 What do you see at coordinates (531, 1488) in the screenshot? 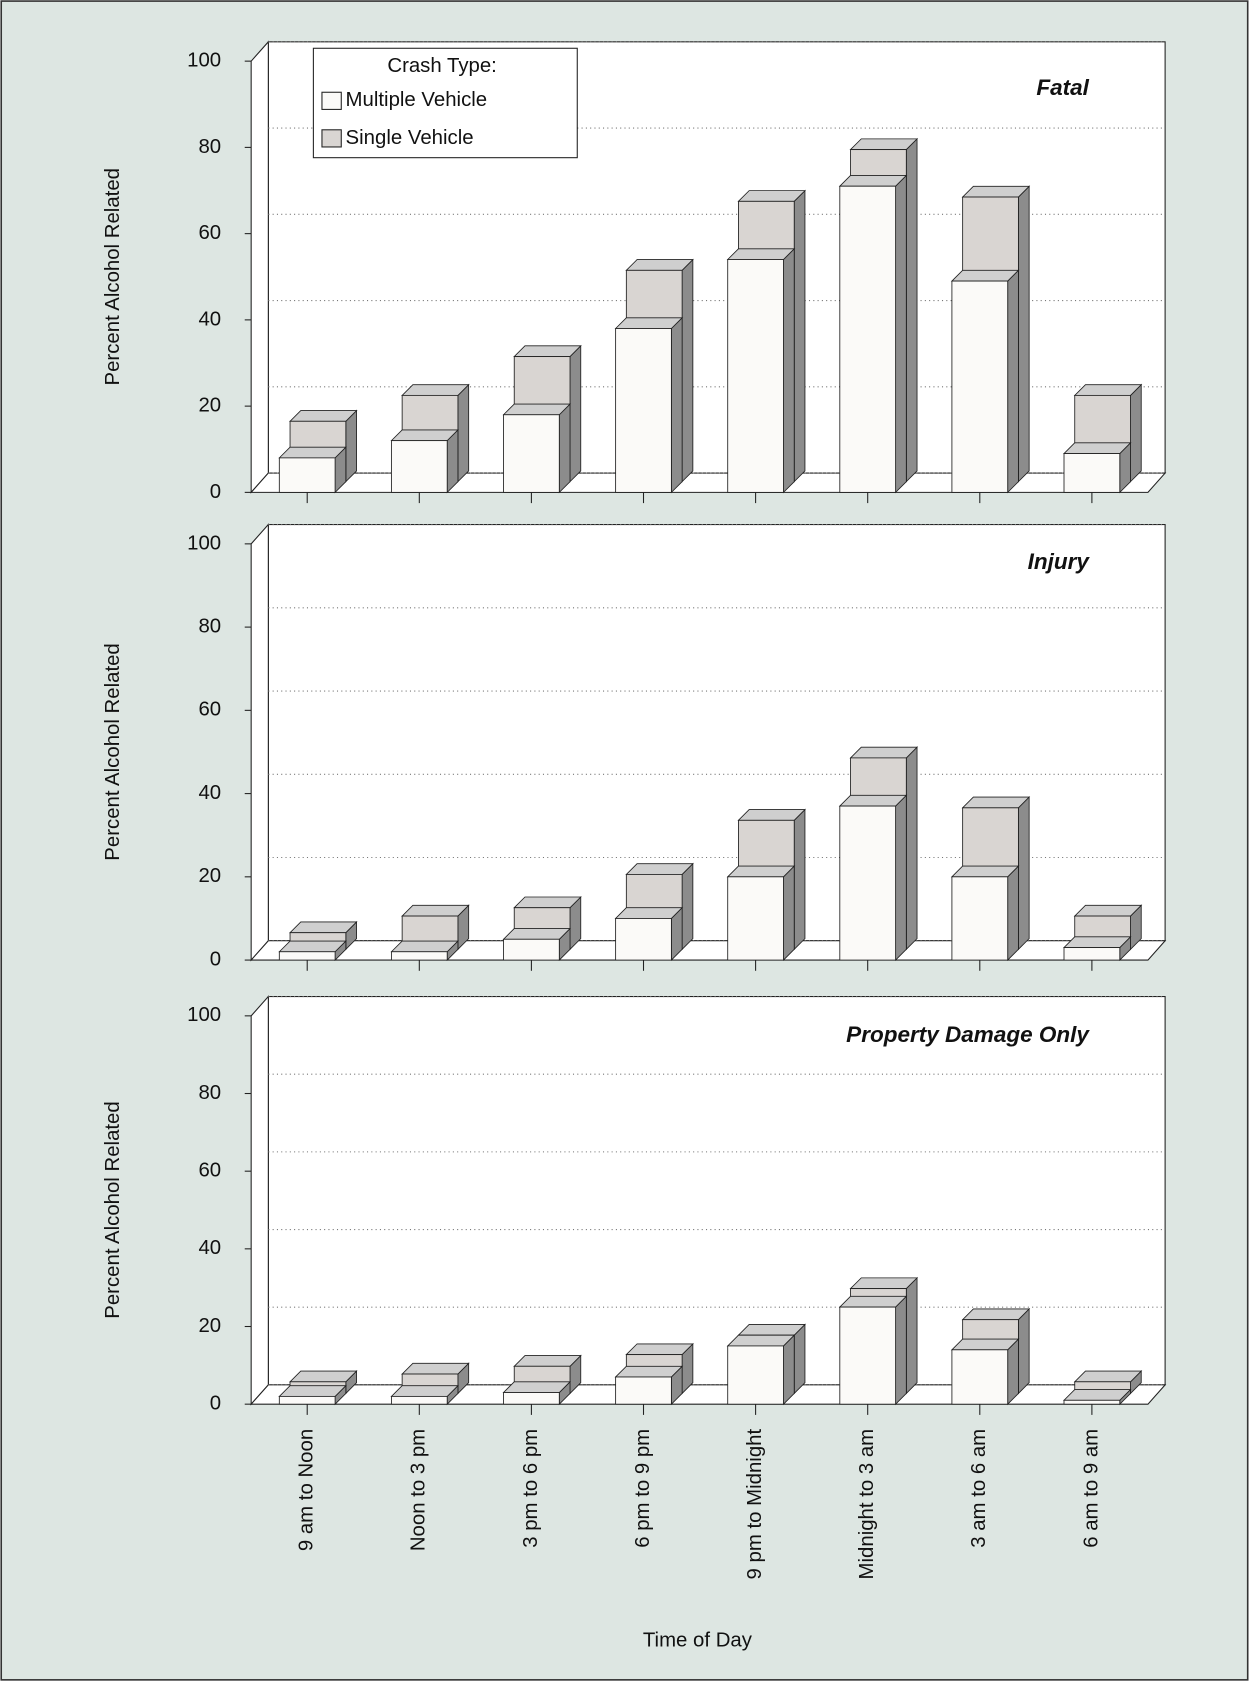
I see `x-tick-label: 3 pm to 6 pm` at bounding box center [531, 1488].